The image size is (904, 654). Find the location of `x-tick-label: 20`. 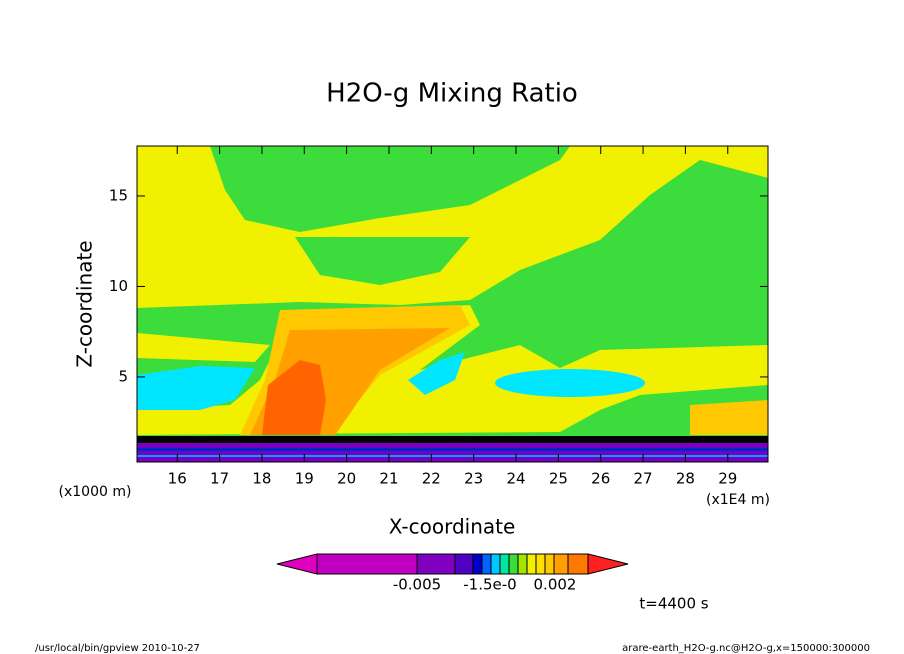

x-tick-label: 20 is located at coordinates (346, 479).